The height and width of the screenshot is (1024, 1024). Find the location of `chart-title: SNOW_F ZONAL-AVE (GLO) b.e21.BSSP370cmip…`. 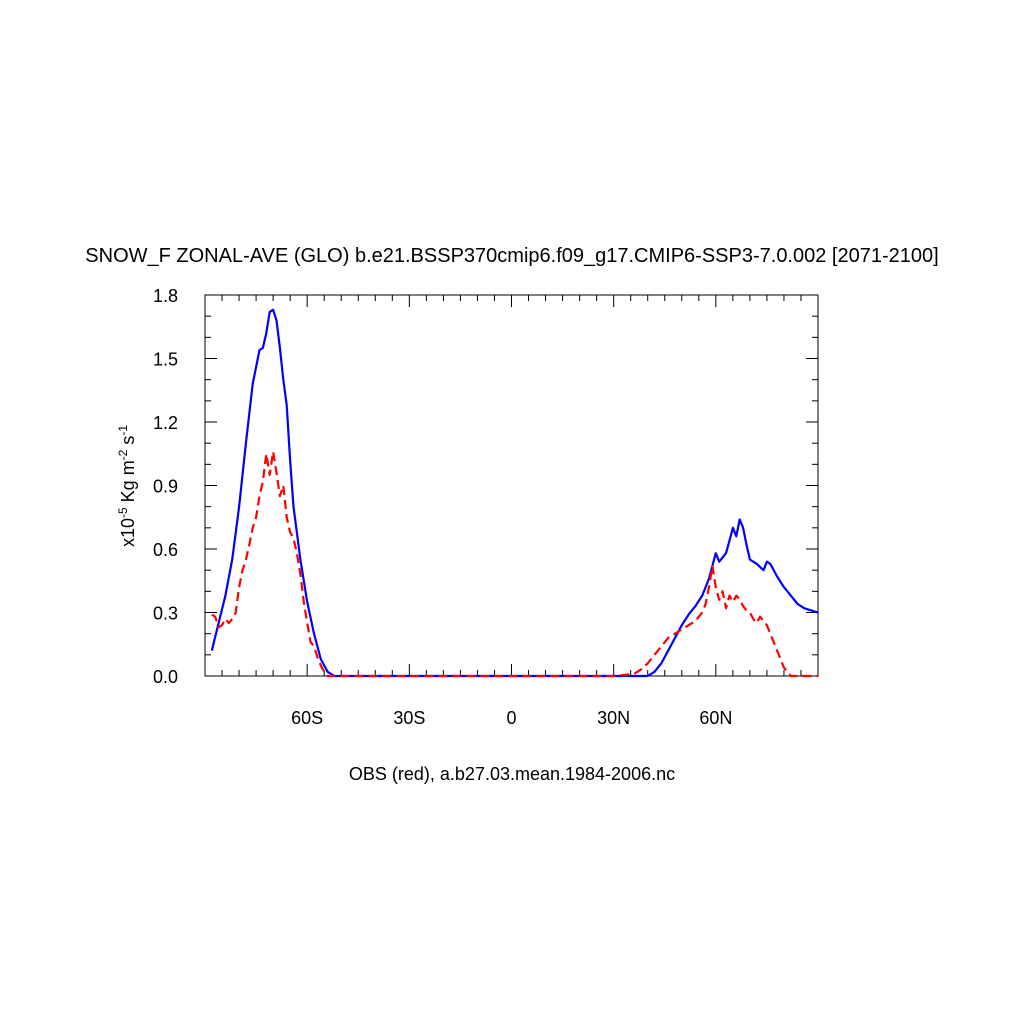

chart-title: SNOW_F ZONAL-AVE (GLO) b.e21.BSSP370cmip… is located at coordinates (511, 256).